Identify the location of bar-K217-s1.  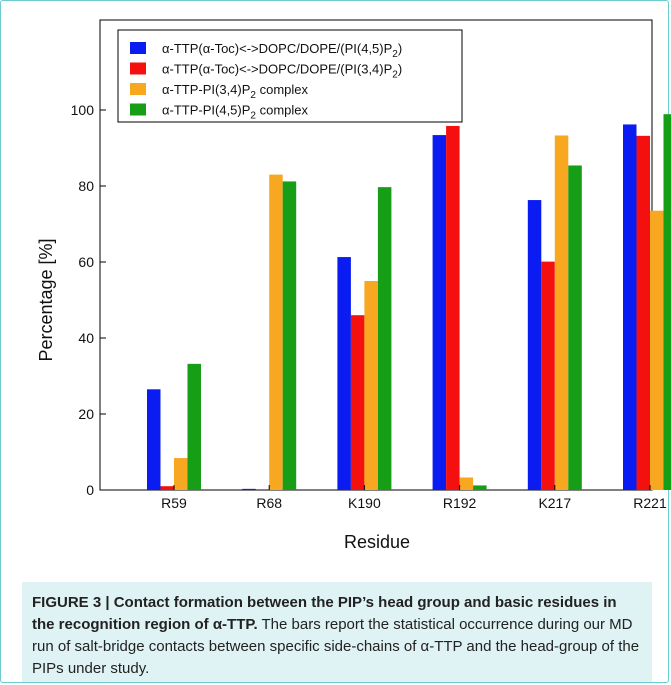
(548, 375).